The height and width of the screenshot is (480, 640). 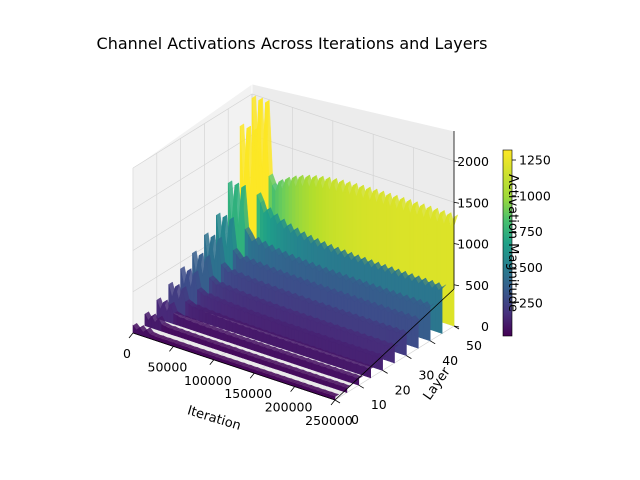 I want to click on z-axis-ticks: 0 500 1000 1500 2000, so click(x=471, y=244).